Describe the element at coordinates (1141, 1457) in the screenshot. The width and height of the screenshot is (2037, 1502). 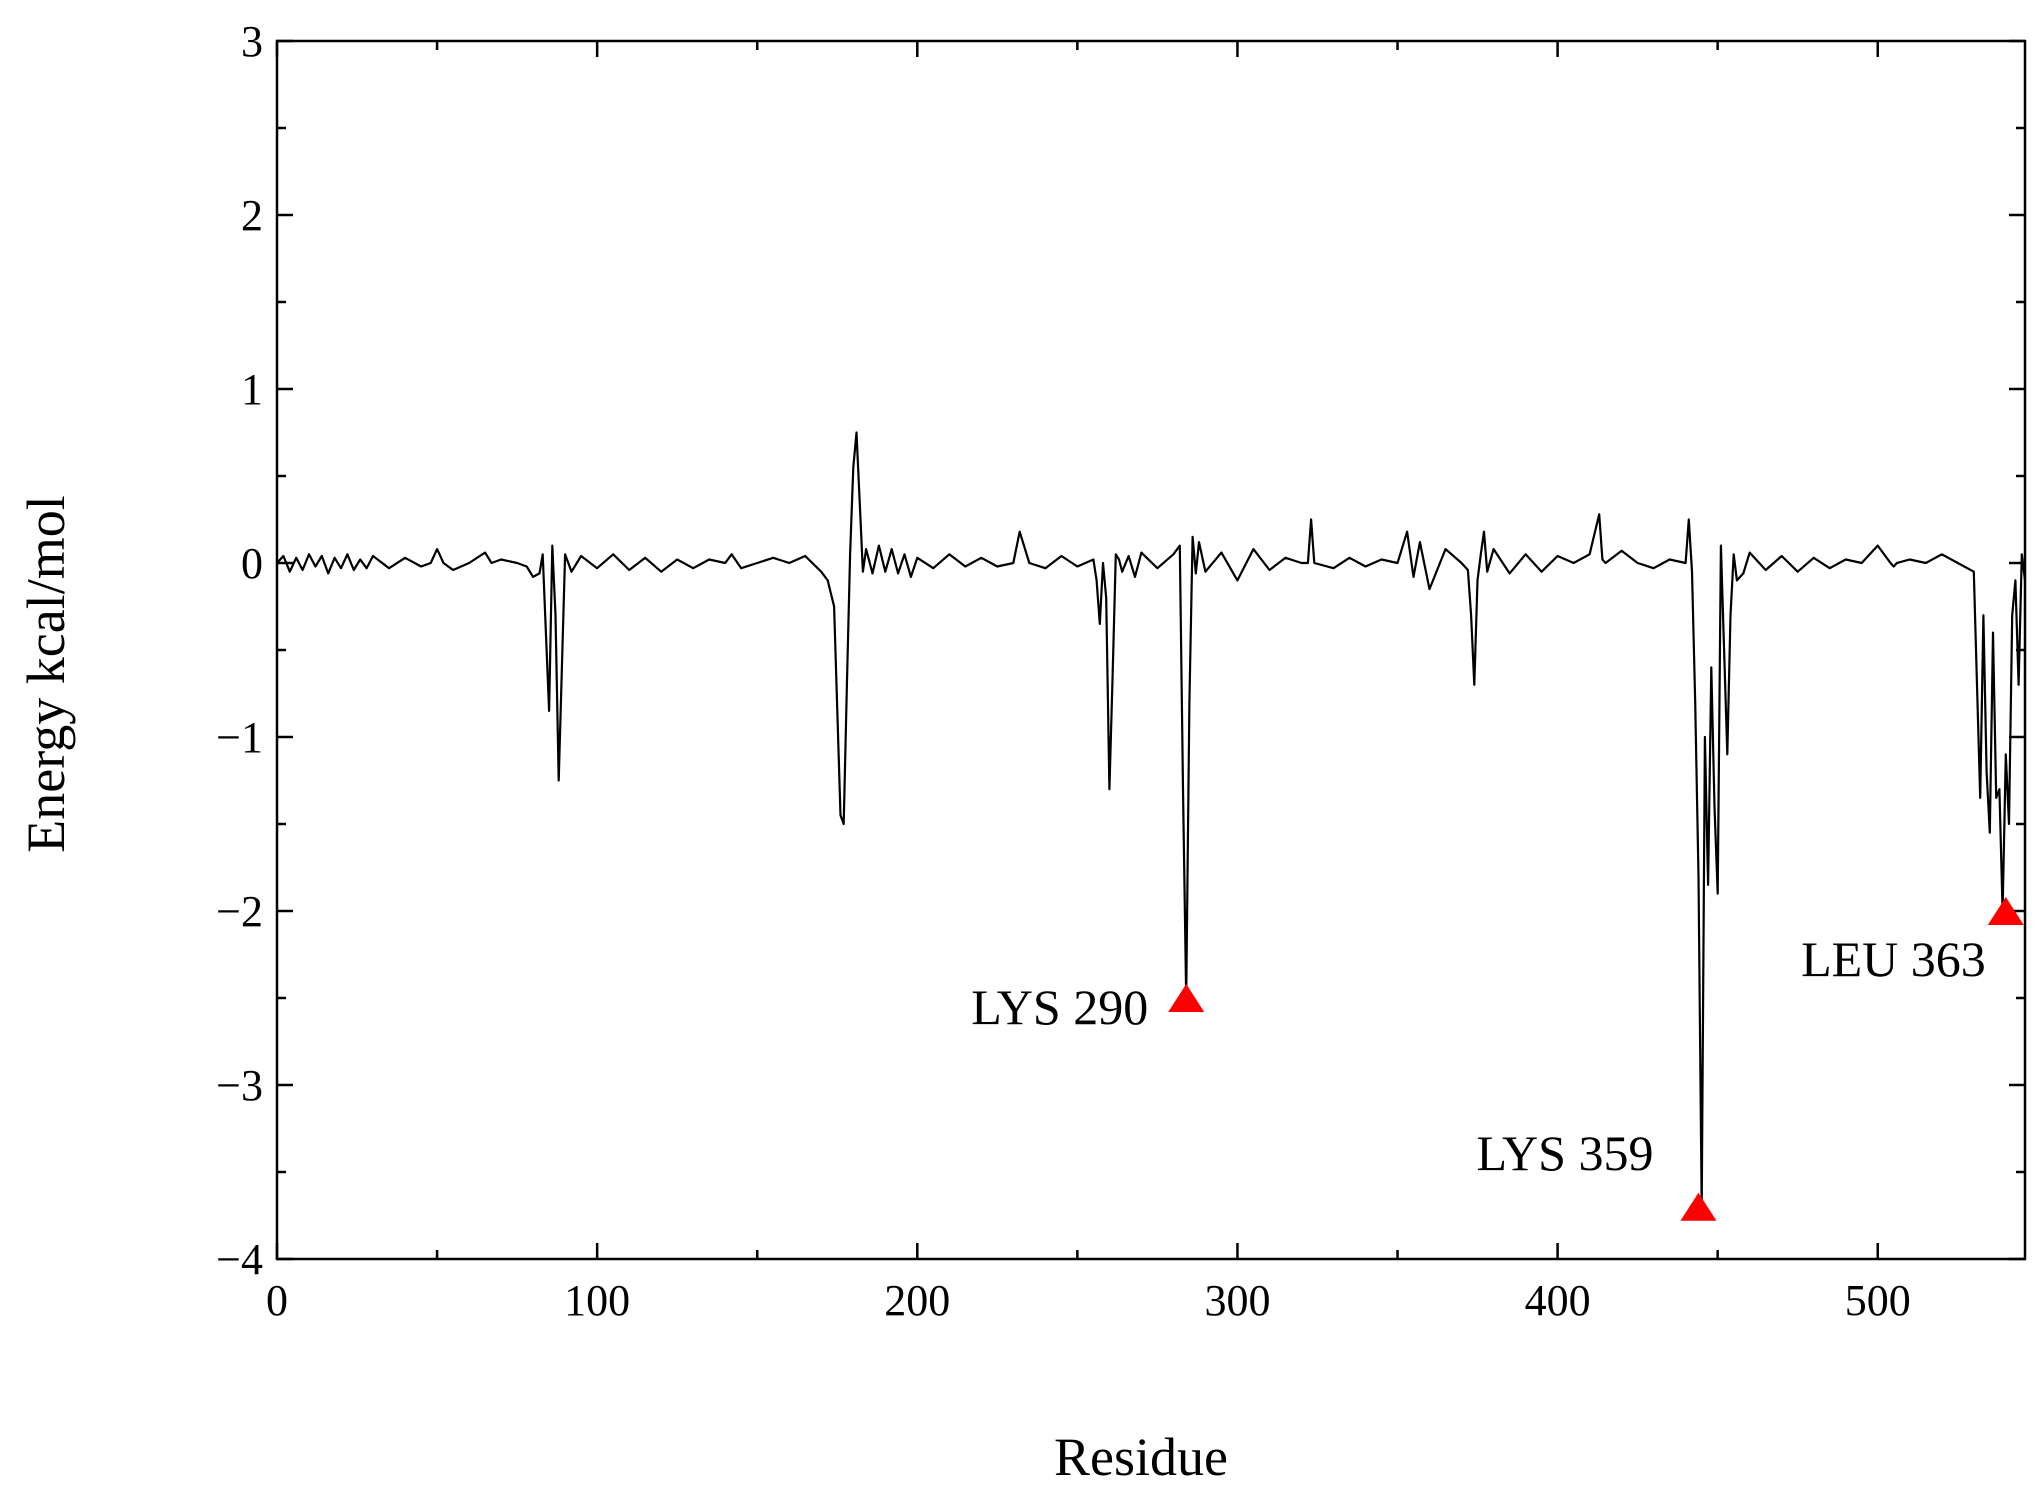
I see `x-axis-title: Residue` at that location.